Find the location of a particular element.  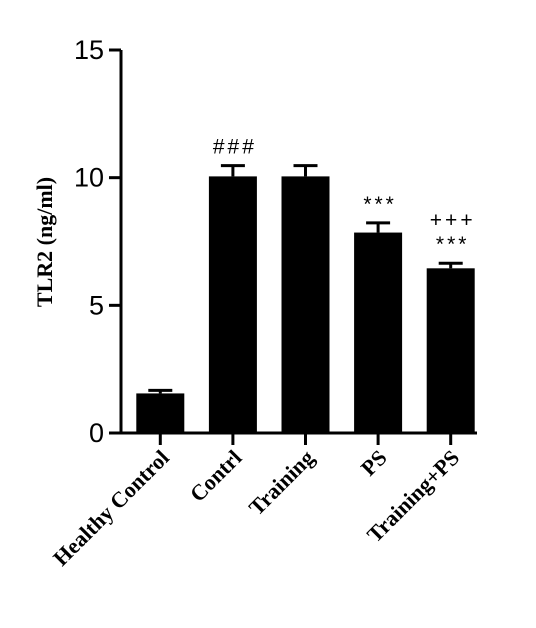

y-tick-label: 5 is located at coordinates (96, 305).